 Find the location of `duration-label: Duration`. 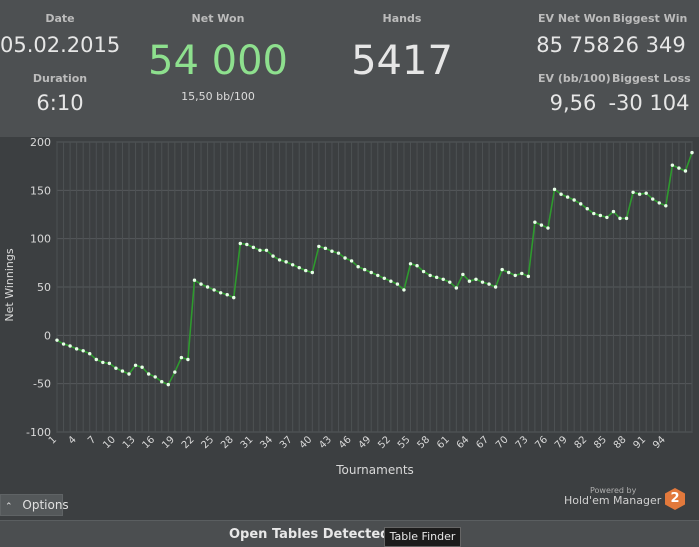

duration-label: Duration is located at coordinates (60, 78).